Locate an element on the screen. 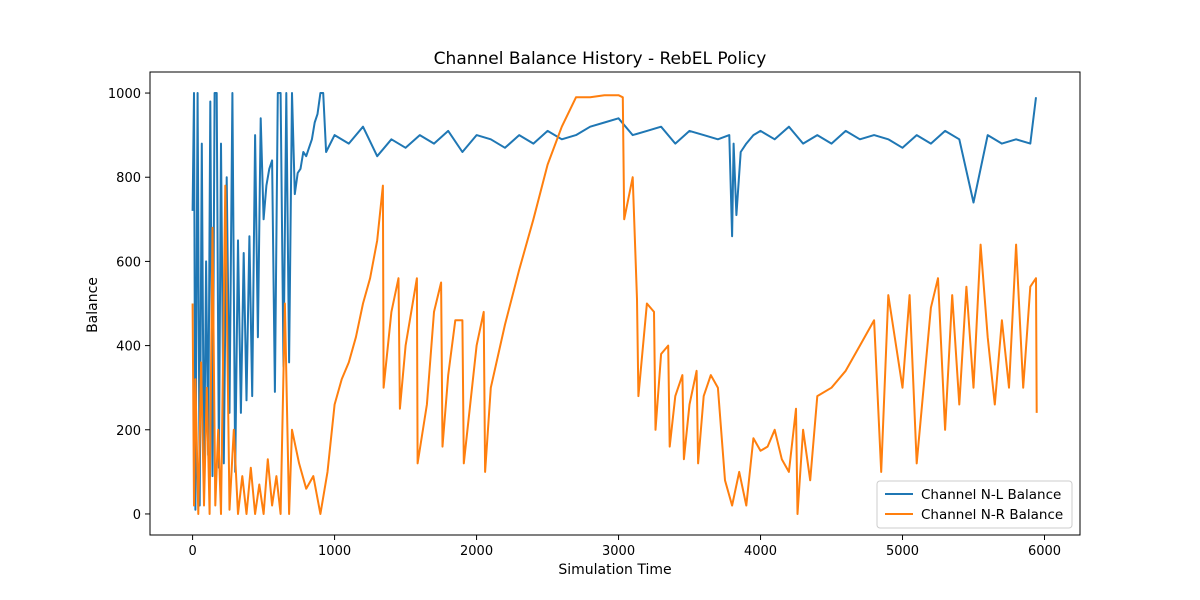  y-axis: 0 200 400 600 800 1000 is located at coordinates (129, 305).